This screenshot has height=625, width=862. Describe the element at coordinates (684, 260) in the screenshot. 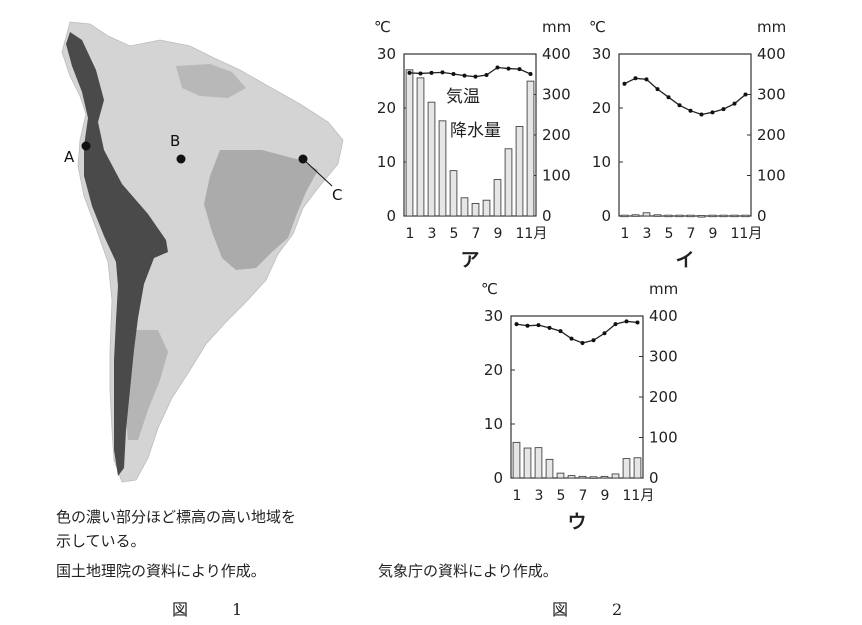

I see `chart-2-title: イ` at that location.